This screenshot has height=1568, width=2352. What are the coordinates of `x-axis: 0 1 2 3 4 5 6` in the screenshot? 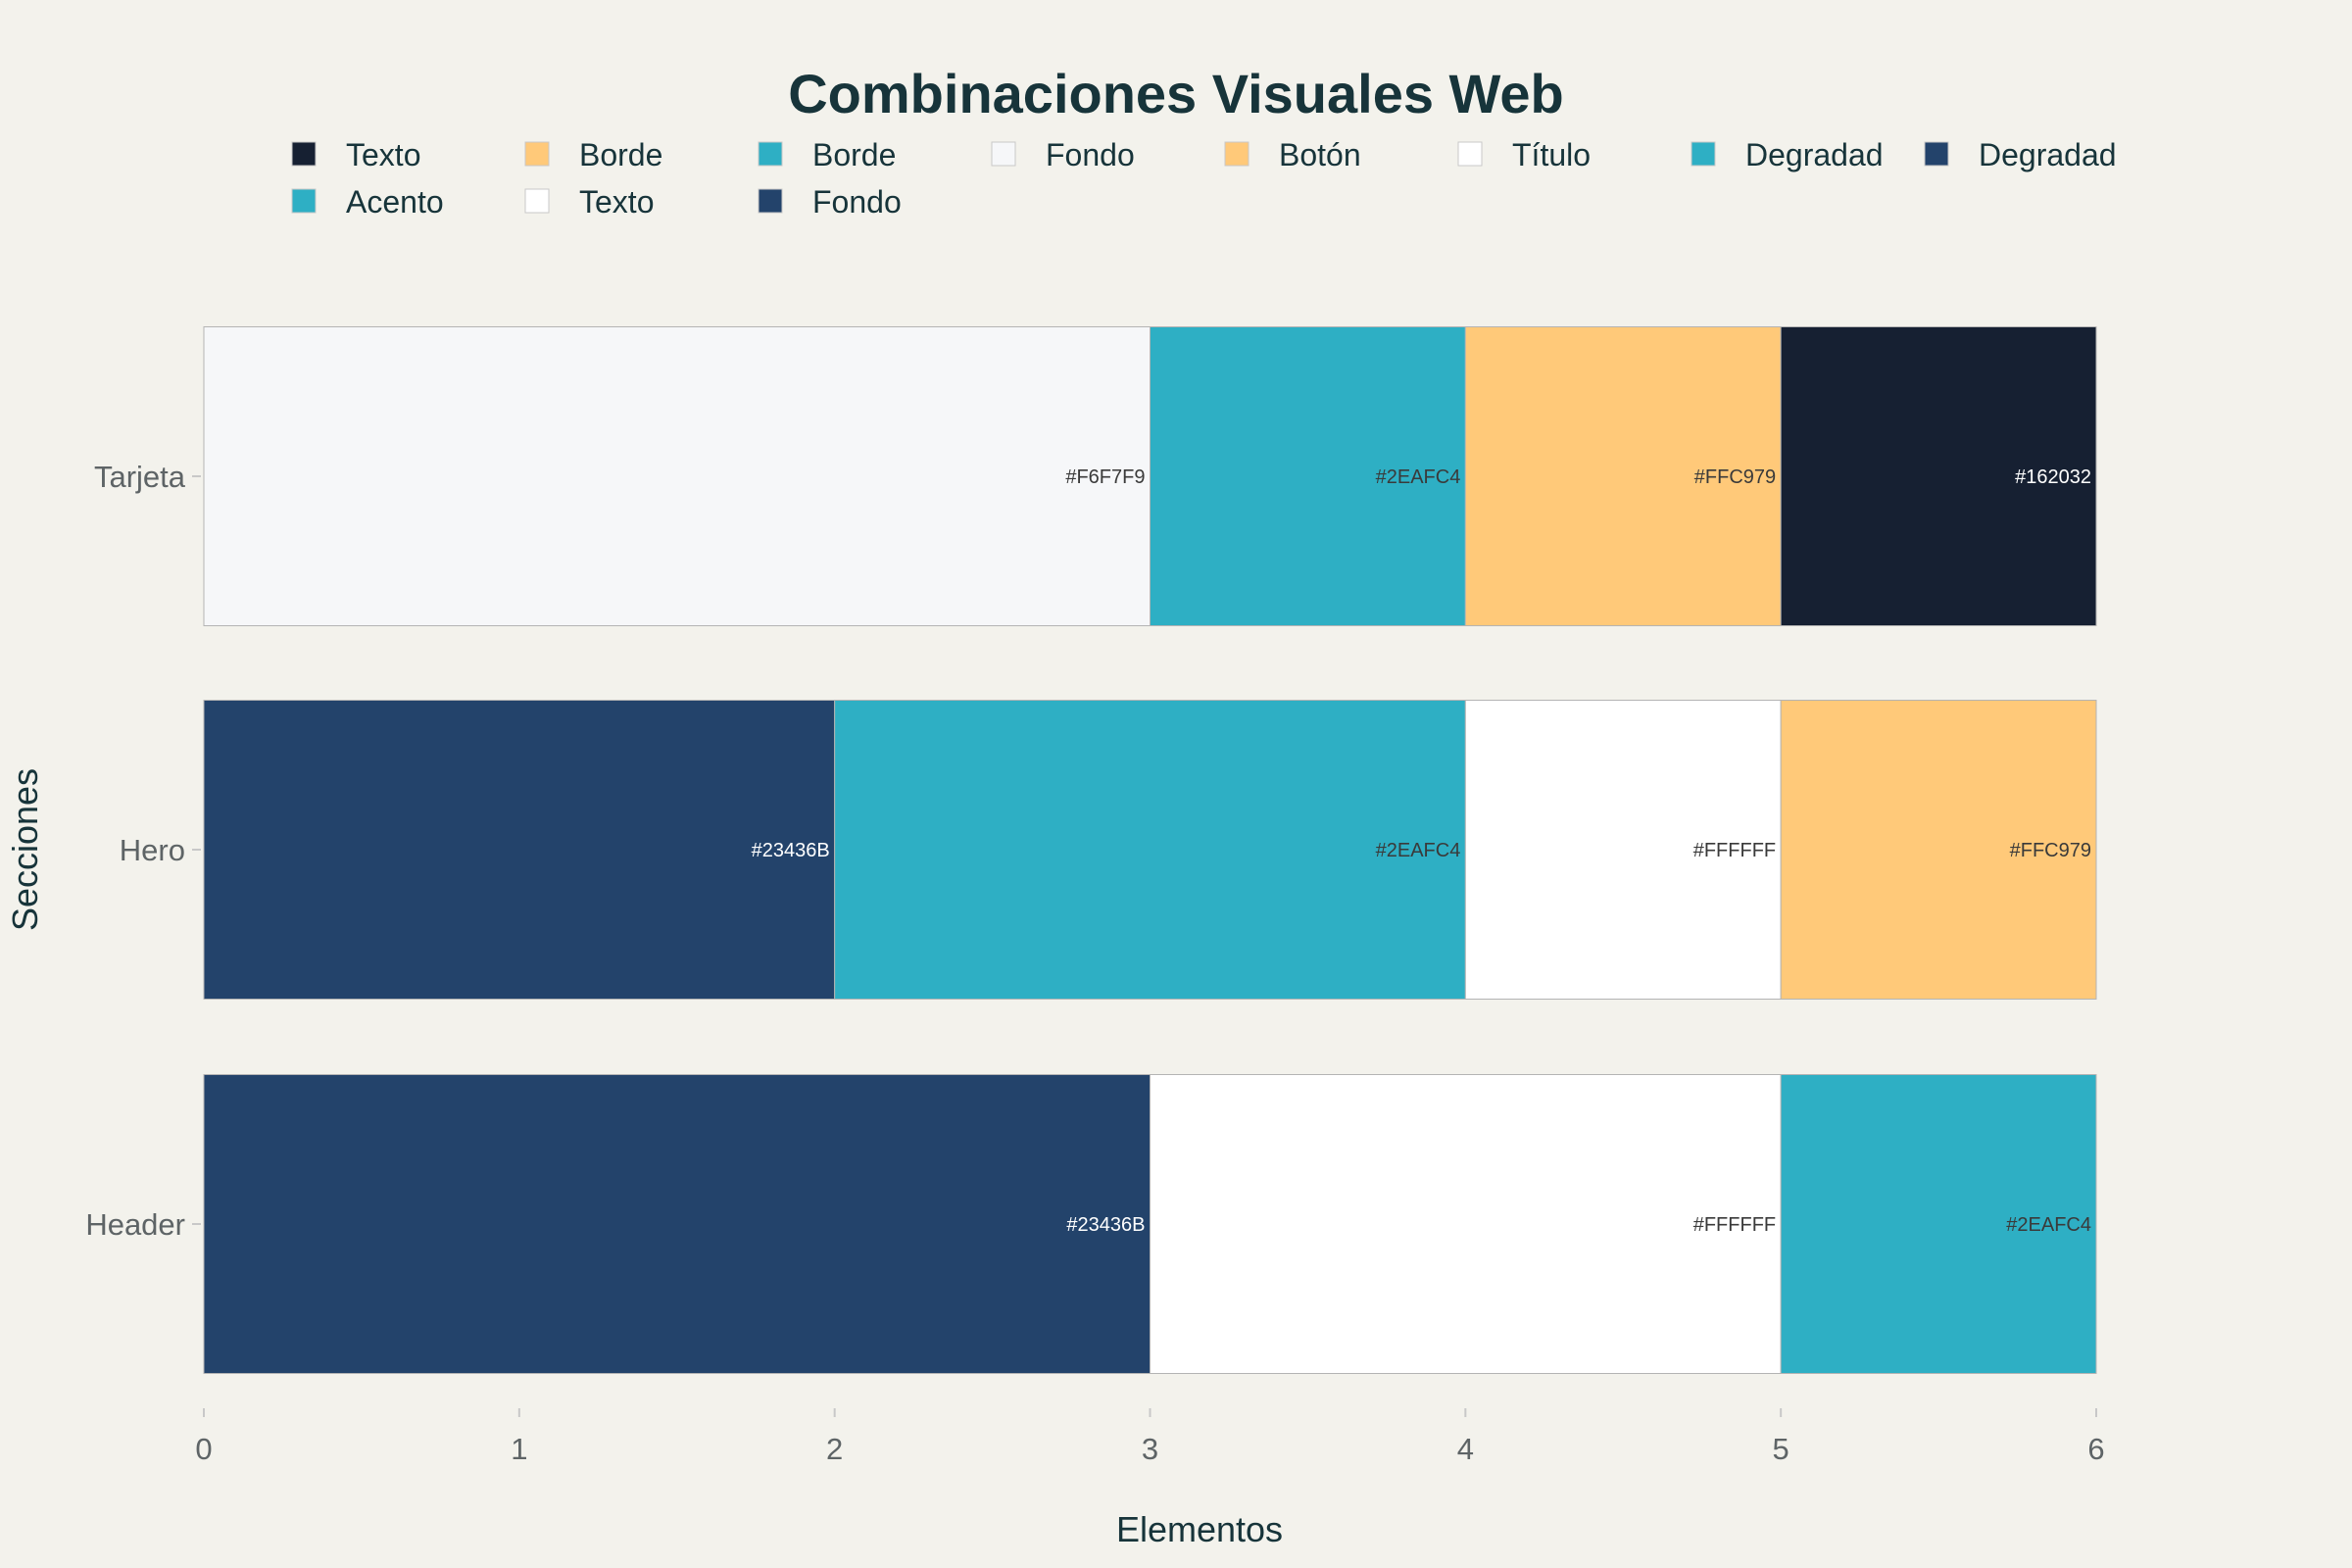 It's located at (1150, 1437).